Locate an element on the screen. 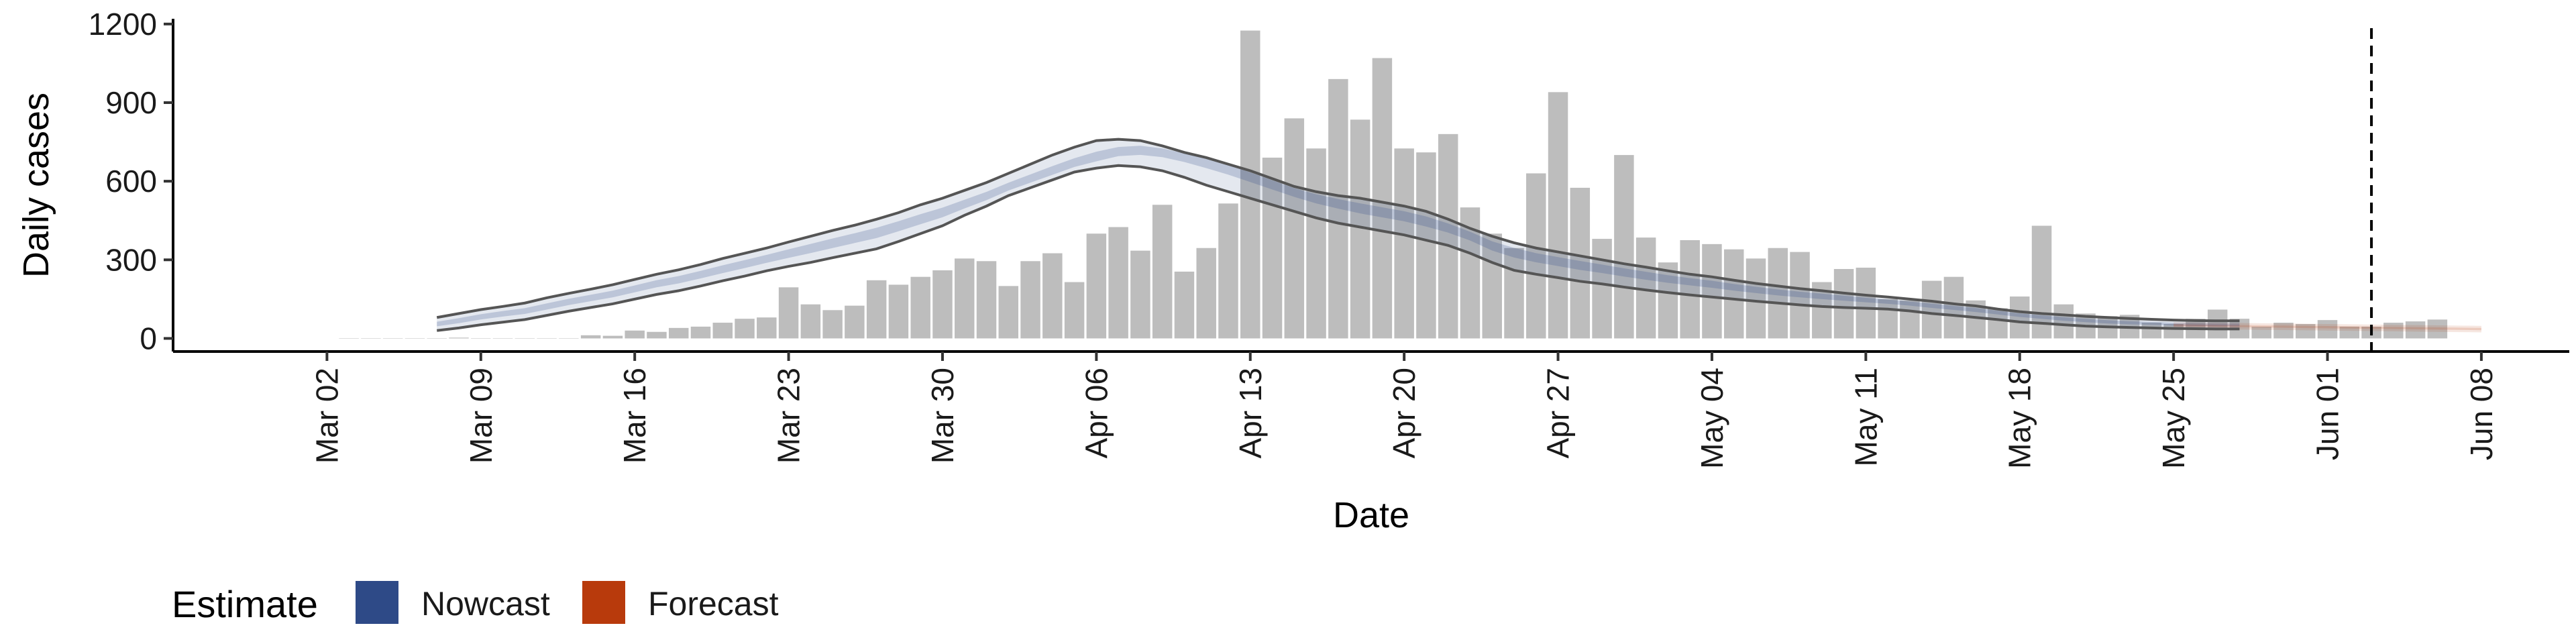 The width and height of the screenshot is (2576, 644). x-tick-label: Mar 23 is located at coordinates (788, 416).